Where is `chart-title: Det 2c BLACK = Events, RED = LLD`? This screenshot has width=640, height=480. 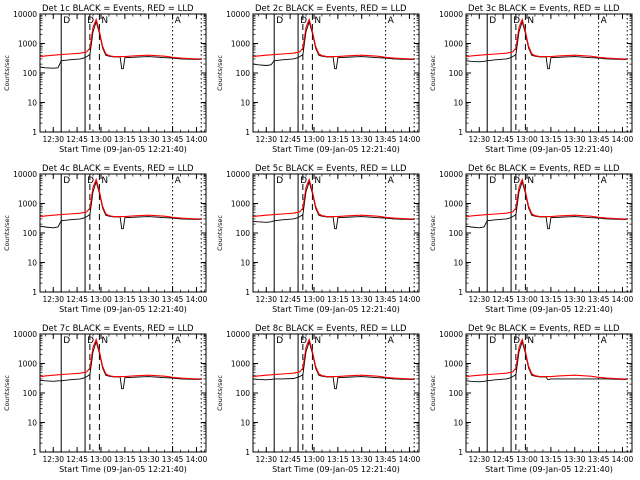
chart-title: Det 2c BLACK = Events, RED = LLD is located at coordinates (331, 9).